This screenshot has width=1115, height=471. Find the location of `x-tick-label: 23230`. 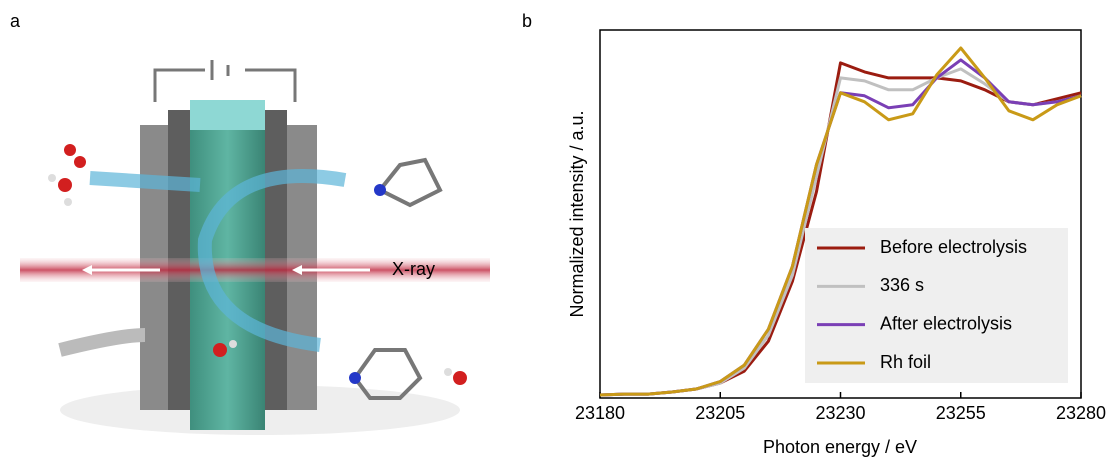

x-tick-label: 23230 is located at coordinates (840, 413).